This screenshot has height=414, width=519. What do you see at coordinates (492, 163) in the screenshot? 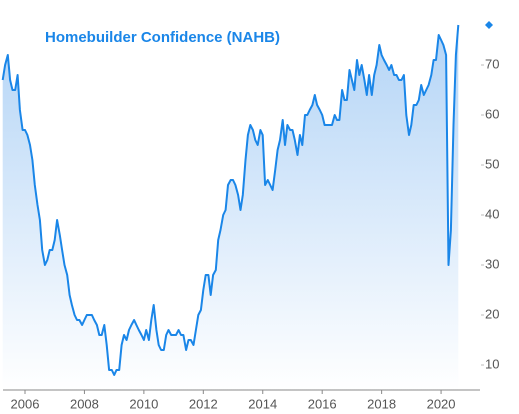
I see `y-tick-label: 50` at bounding box center [492, 163].